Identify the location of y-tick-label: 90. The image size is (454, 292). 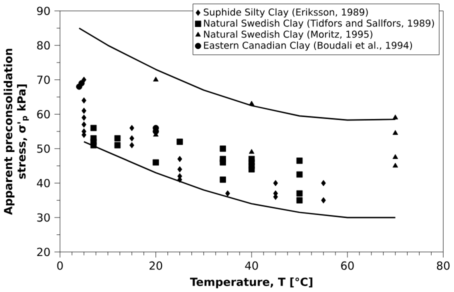
(43, 11).